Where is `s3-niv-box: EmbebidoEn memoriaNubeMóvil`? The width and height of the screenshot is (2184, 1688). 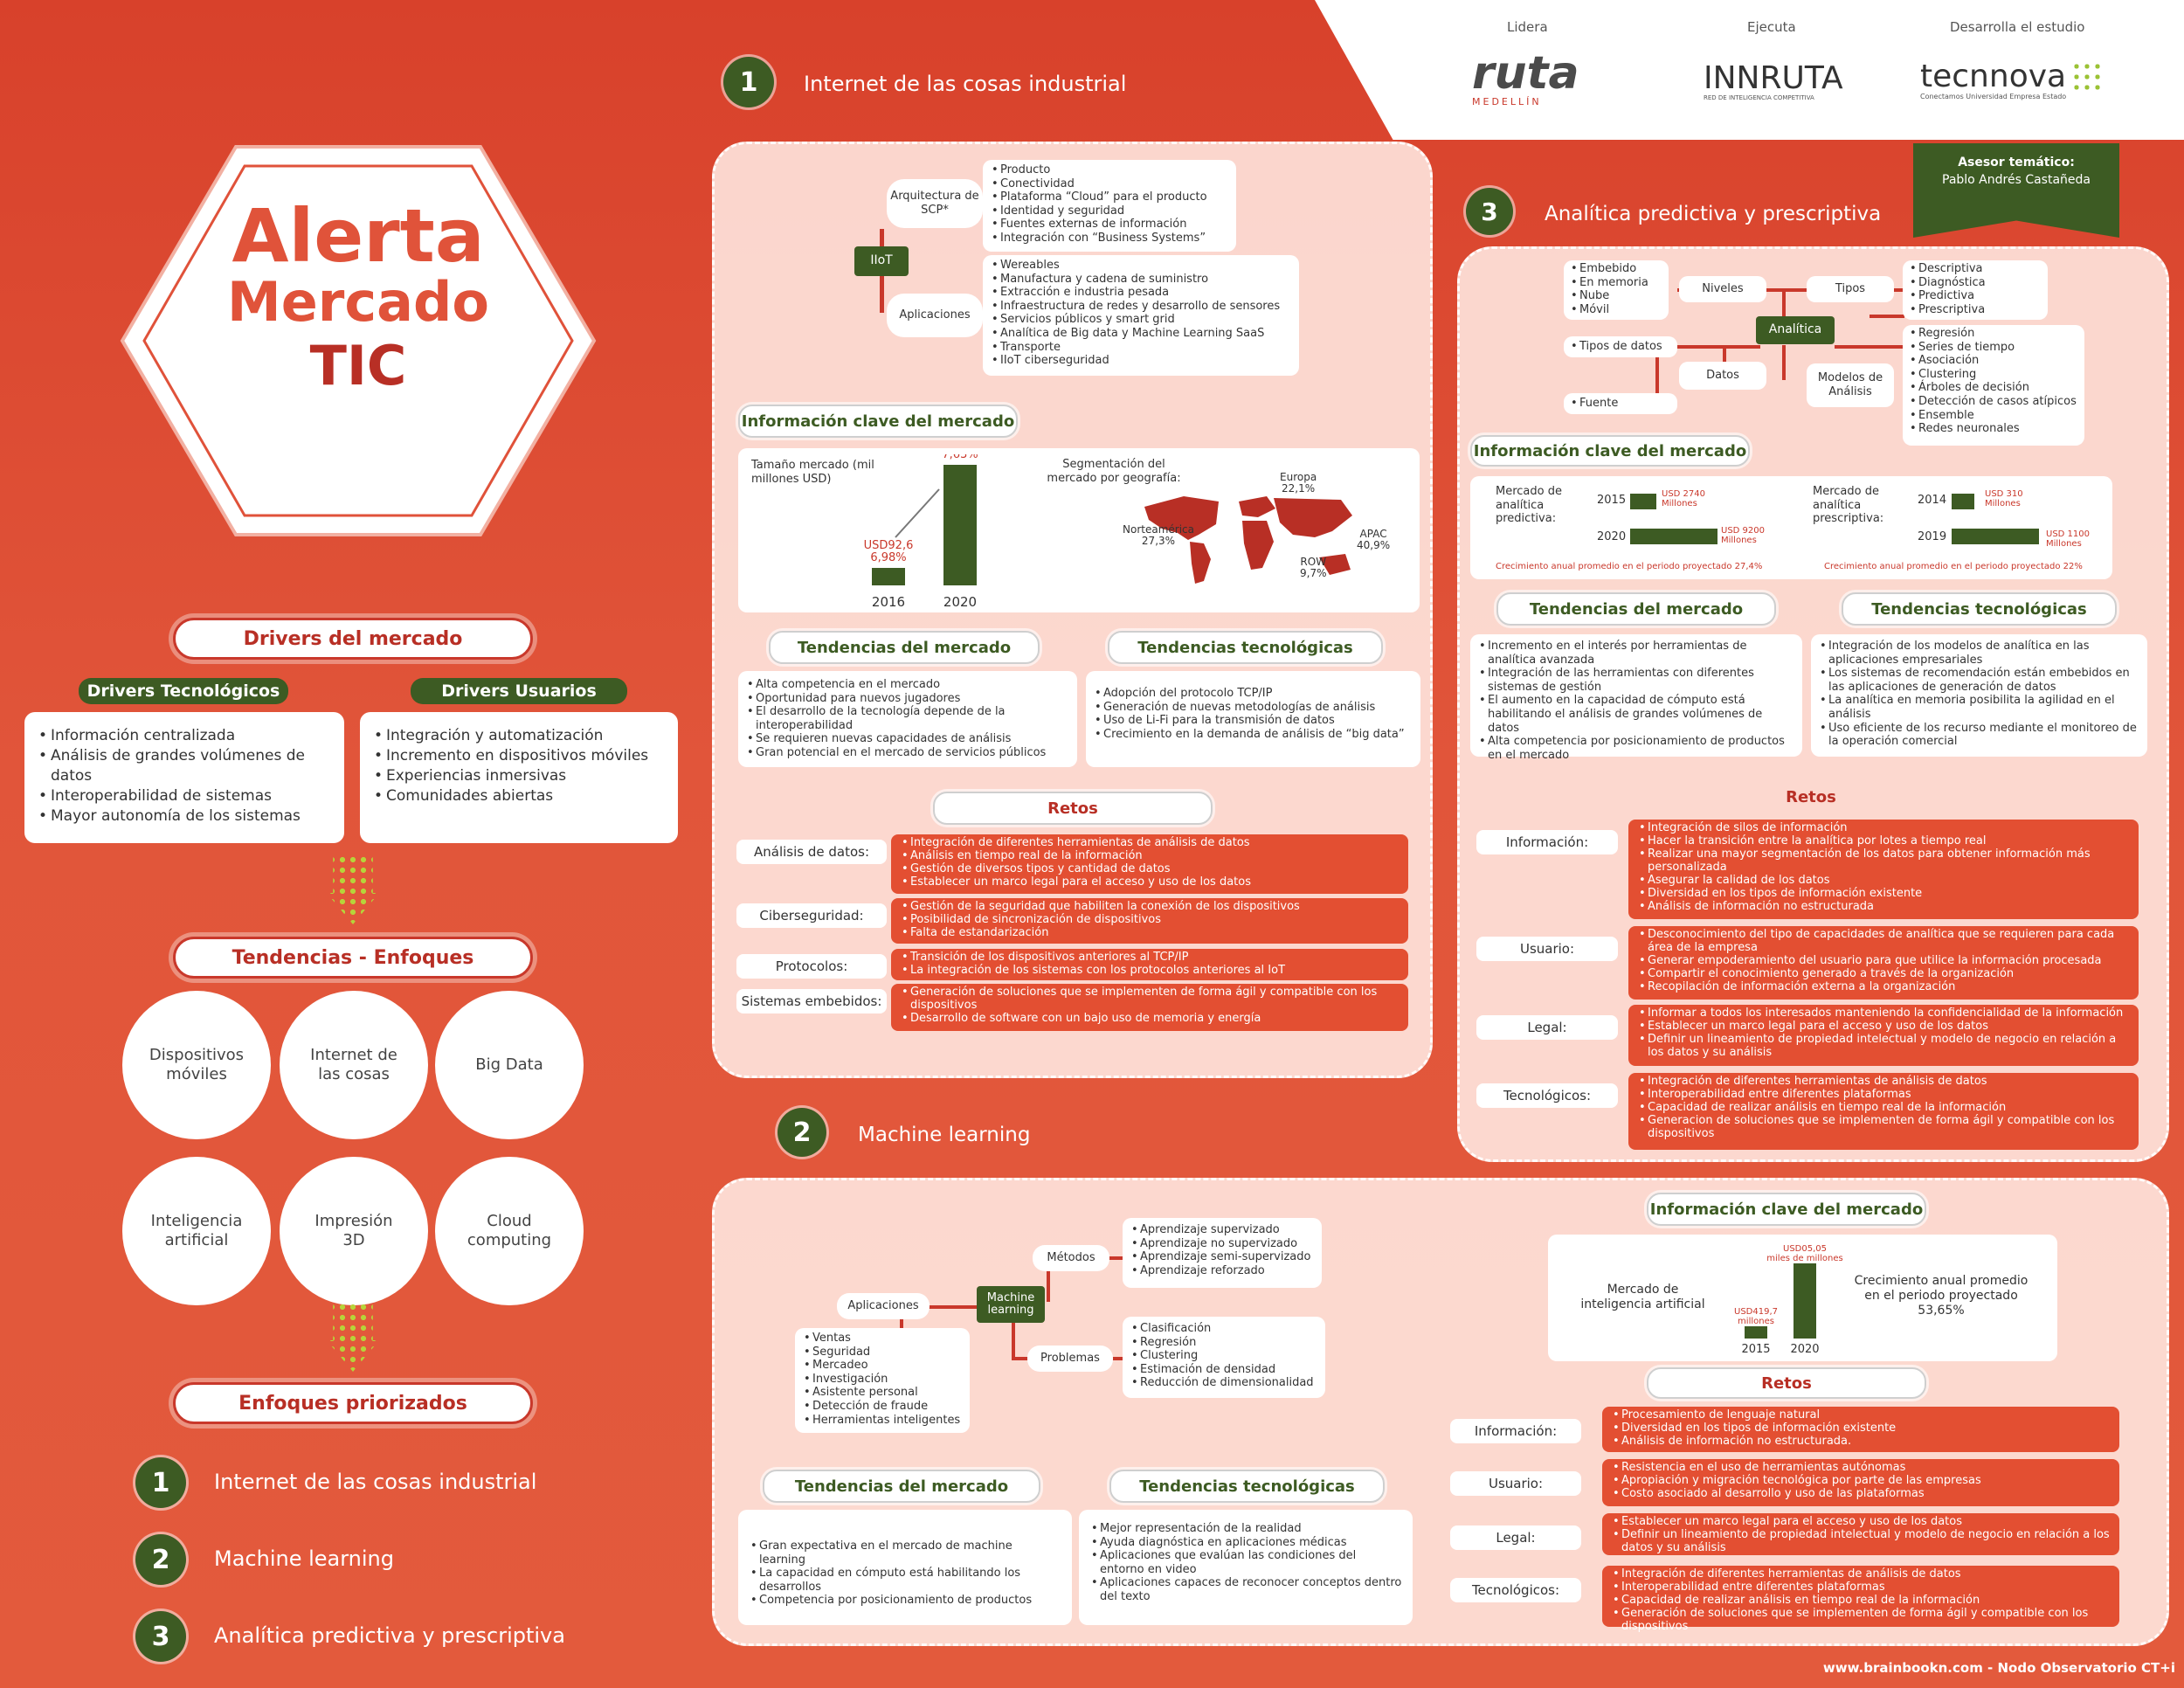
s3-niv-box: EmbebidoEn memoriaNubeMóvil is located at coordinates (1616, 290).